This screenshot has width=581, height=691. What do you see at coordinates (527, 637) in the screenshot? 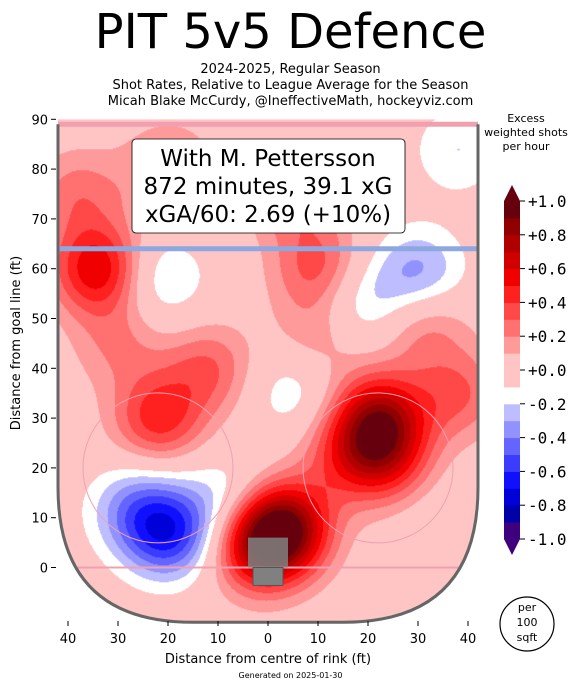
I see `unit-badge-line3: sqft` at bounding box center [527, 637].